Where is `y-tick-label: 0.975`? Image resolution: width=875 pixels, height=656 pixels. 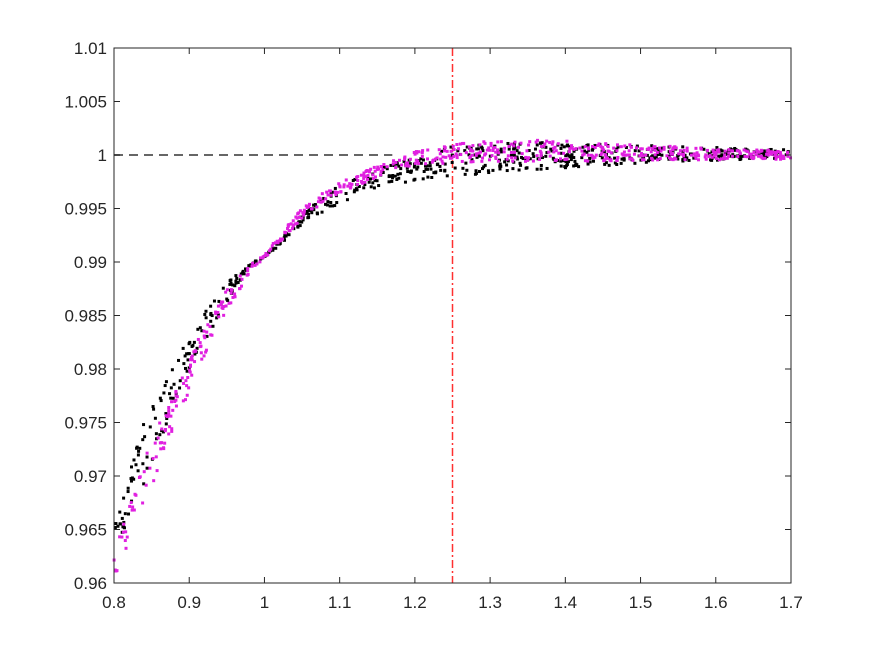 y-tick-label: 0.975 is located at coordinates (85, 423).